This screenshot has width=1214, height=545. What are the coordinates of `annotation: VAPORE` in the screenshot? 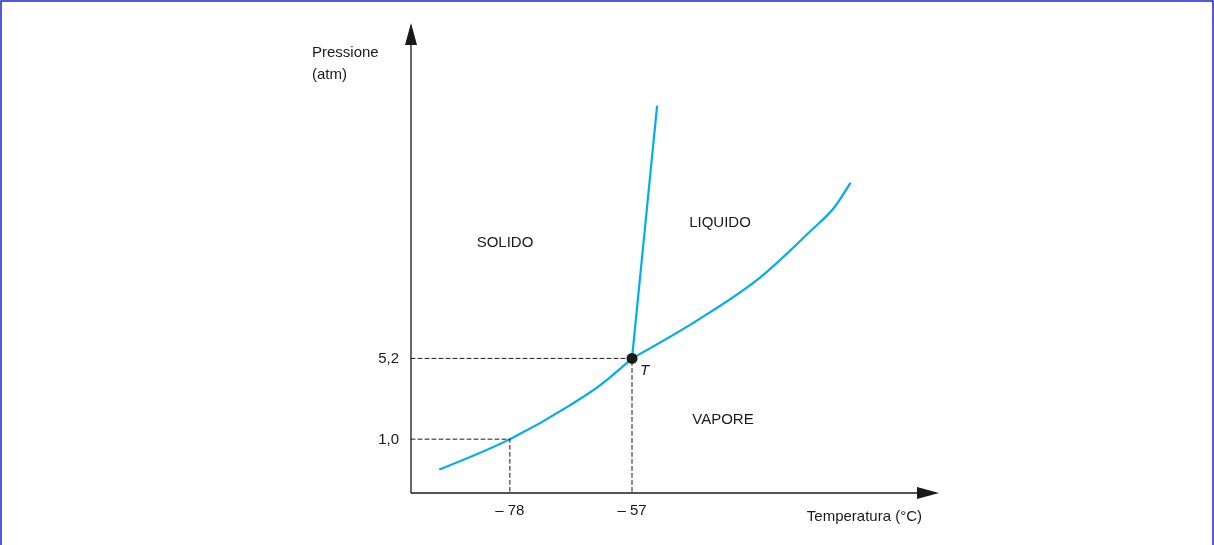 It's located at (723, 418).